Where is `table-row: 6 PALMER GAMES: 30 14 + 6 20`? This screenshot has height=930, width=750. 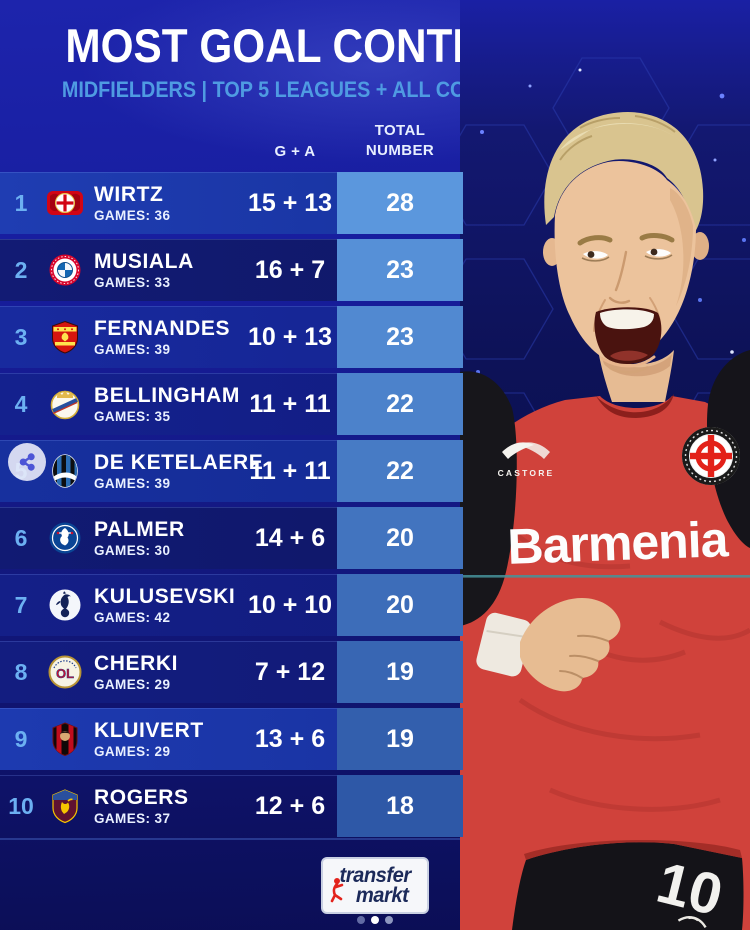 table-row: 6 PALMER GAMES: 30 14 + 6 20 is located at coordinates (231, 538).